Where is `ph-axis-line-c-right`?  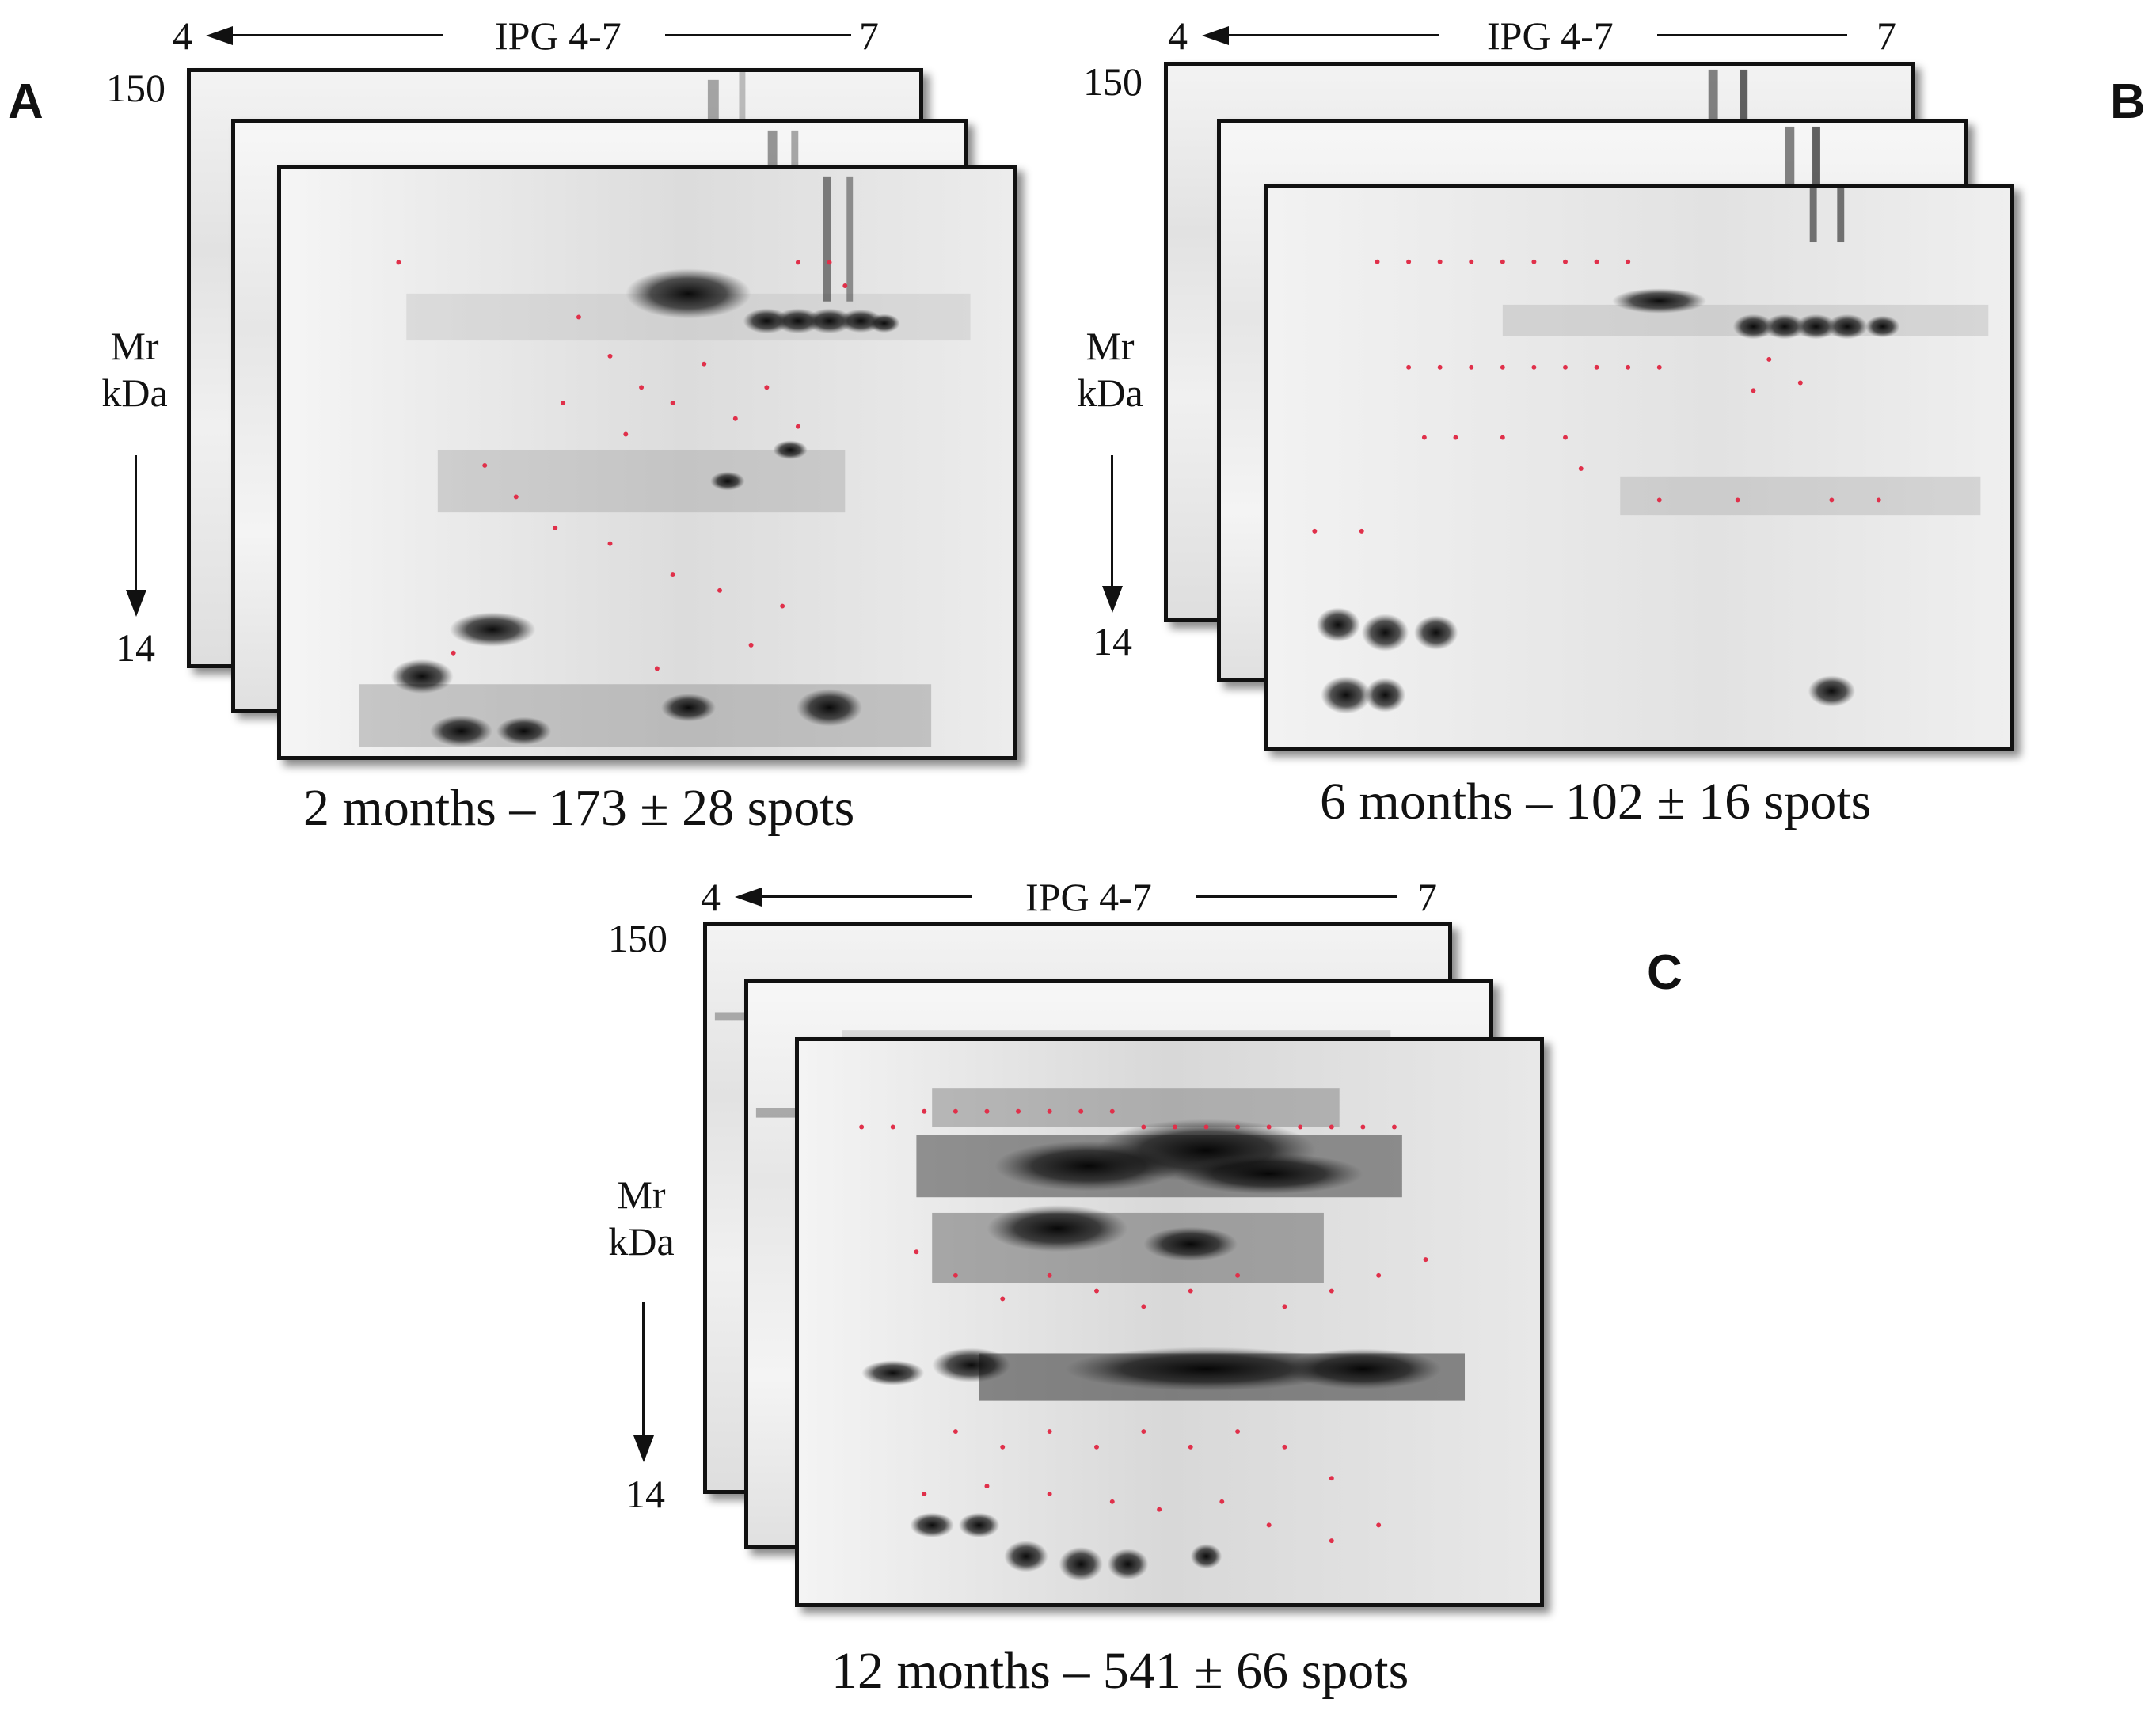
ph-axis-line-c-right is located at coordinates (1296, 897).